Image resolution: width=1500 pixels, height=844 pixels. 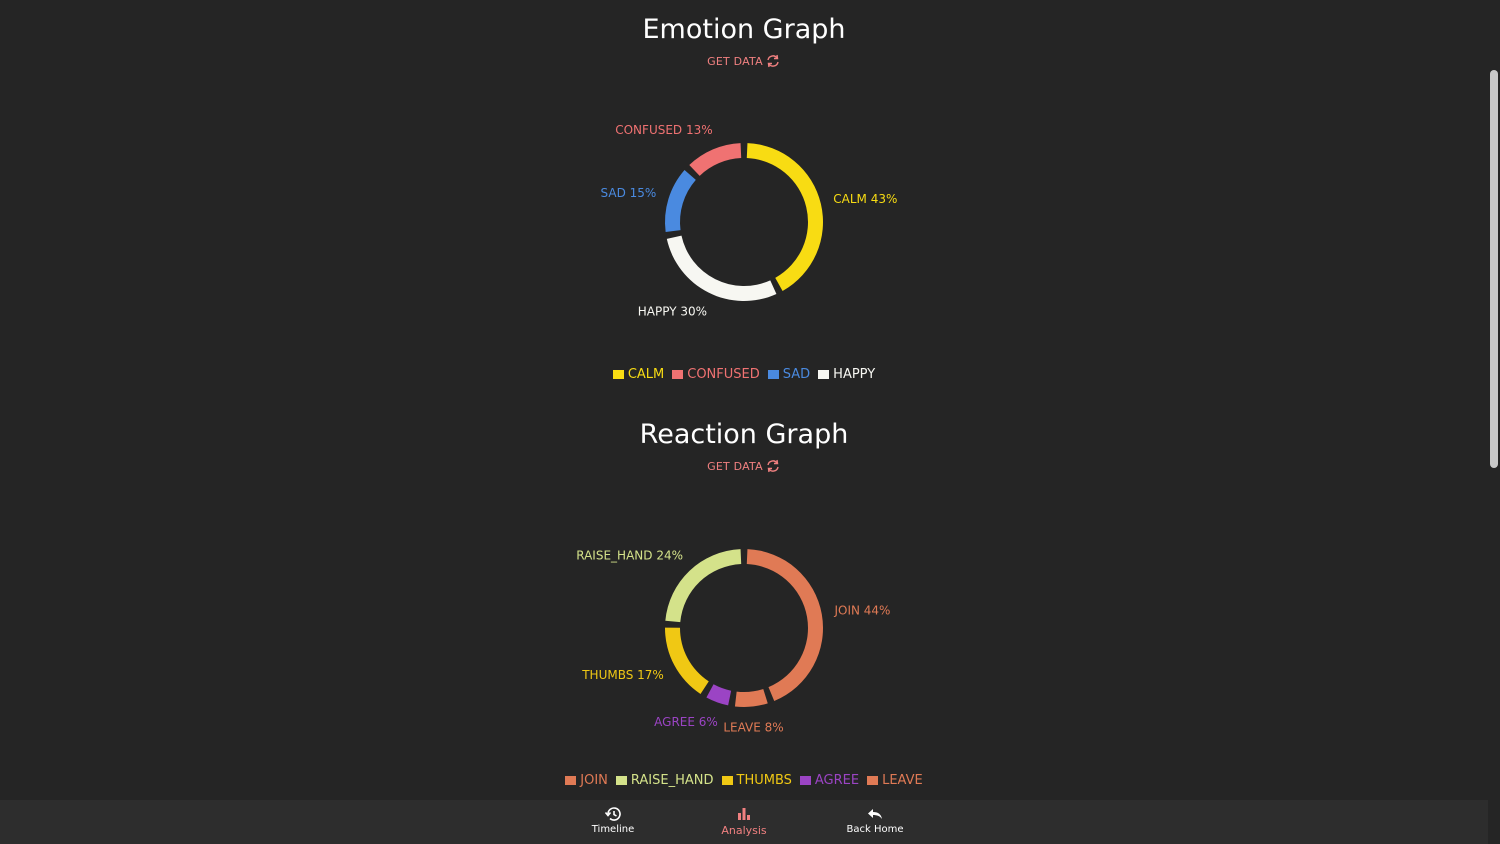 I want to click on legend-item-calm: CALM, so click(x=638, y=374).